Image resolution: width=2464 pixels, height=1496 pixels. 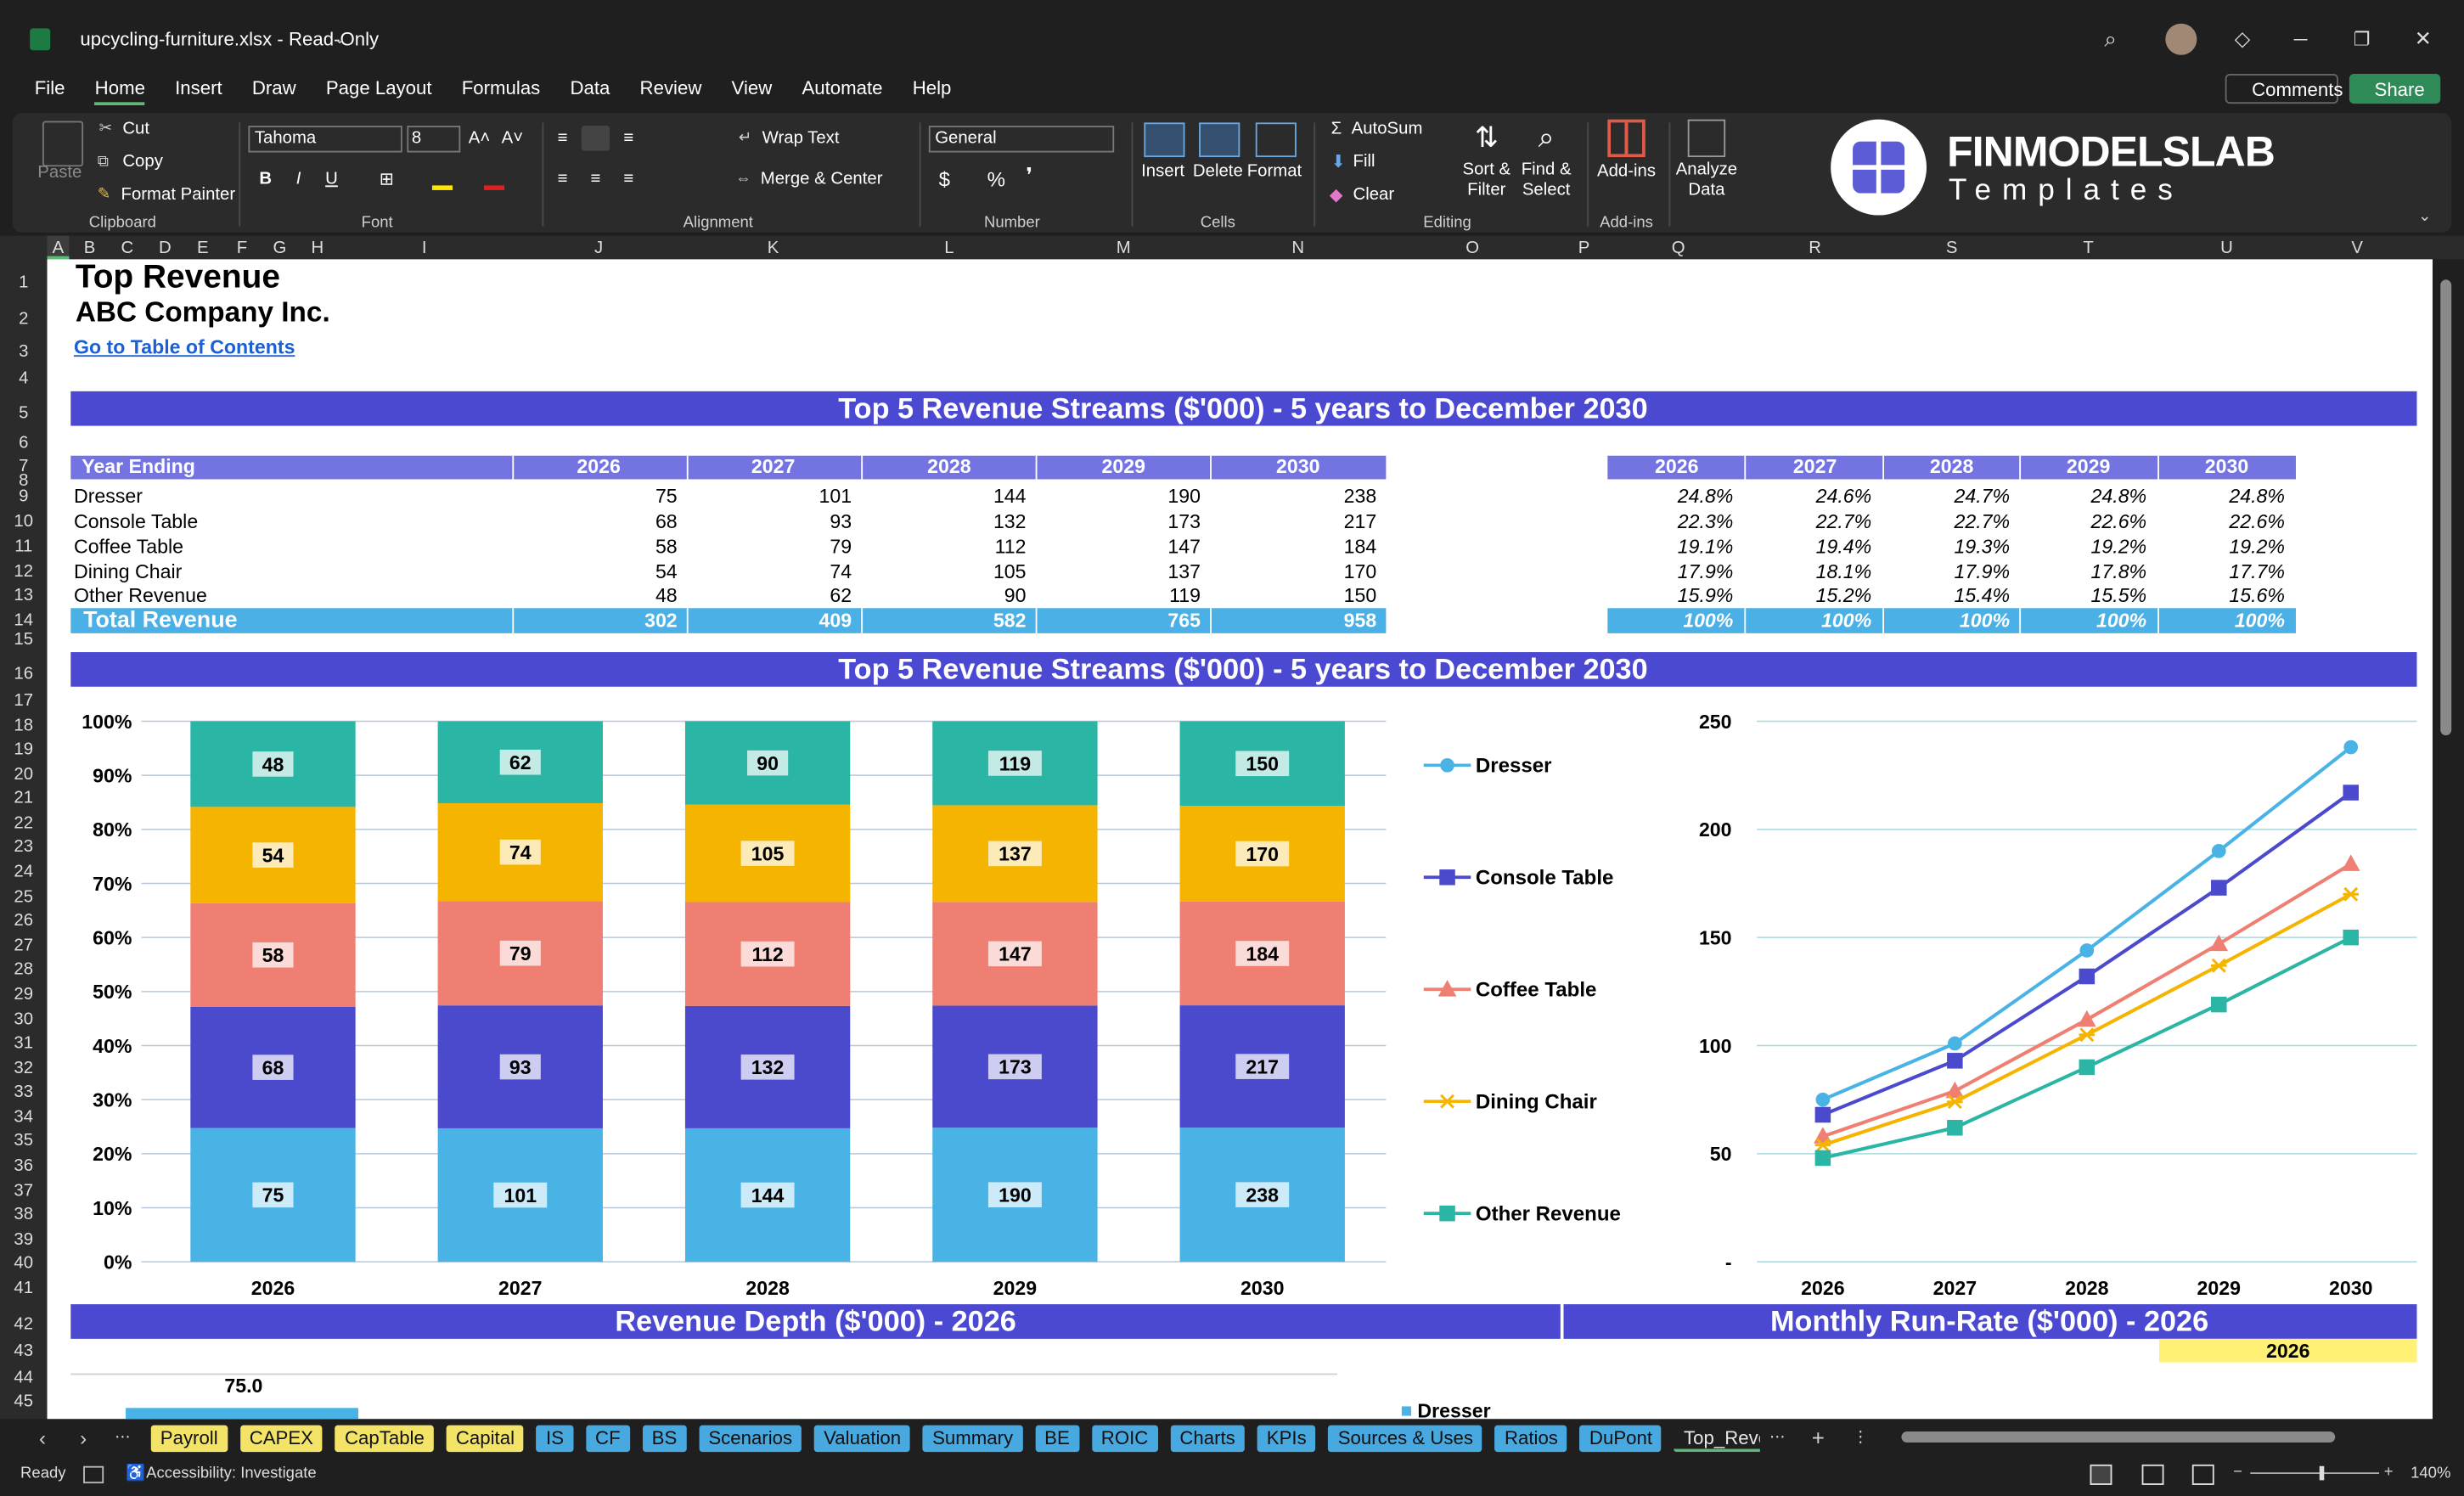 What do you see at coordinates (198, 87) in the screenshot?
I see `menu-item: Insert` at bounding box center [198, 87].